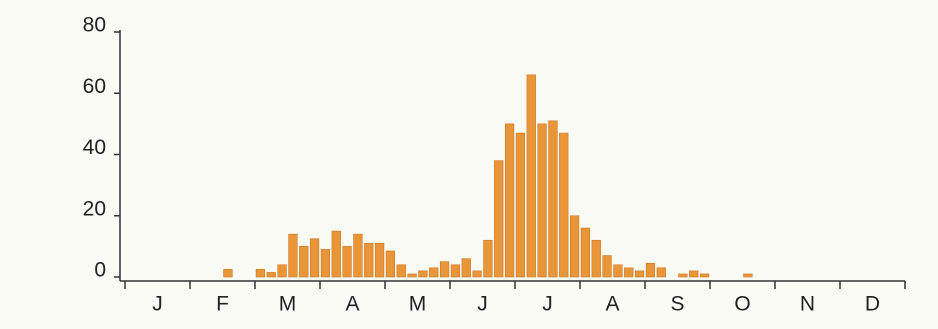 This screenshot has width=938, height=329. I want to click on y-tick-label: 0, so click(100, 270).